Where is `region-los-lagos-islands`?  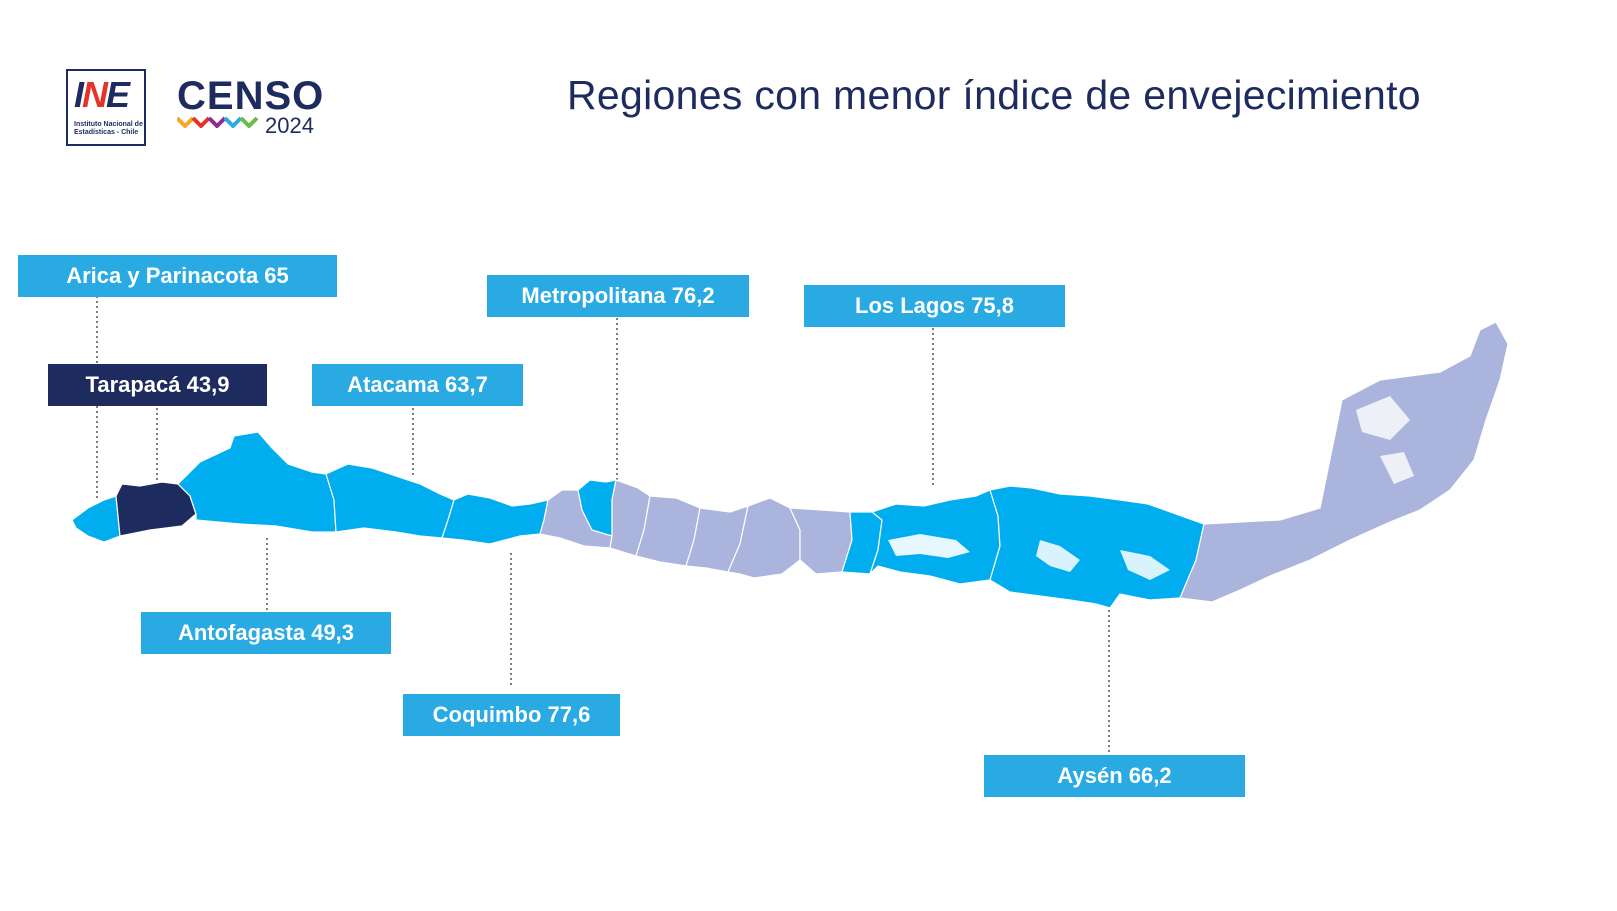 region-los-lagos-islands is located at coordinates (929, 546).